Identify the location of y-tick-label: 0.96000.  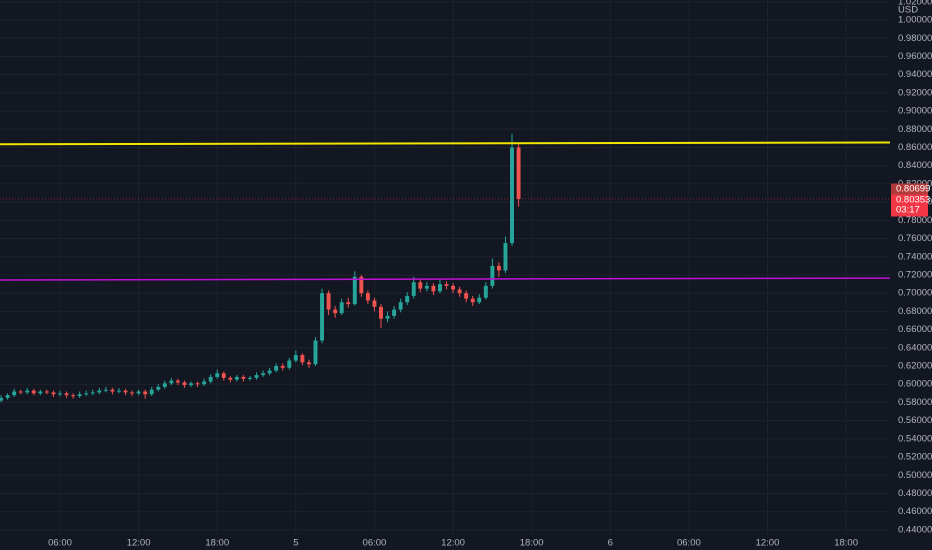
(915, 56).